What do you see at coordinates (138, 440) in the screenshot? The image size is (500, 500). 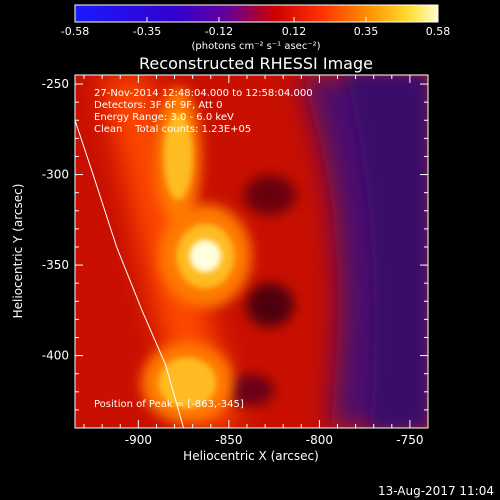 I see `x-tick-label: -900` at bounding box center [138, 440].